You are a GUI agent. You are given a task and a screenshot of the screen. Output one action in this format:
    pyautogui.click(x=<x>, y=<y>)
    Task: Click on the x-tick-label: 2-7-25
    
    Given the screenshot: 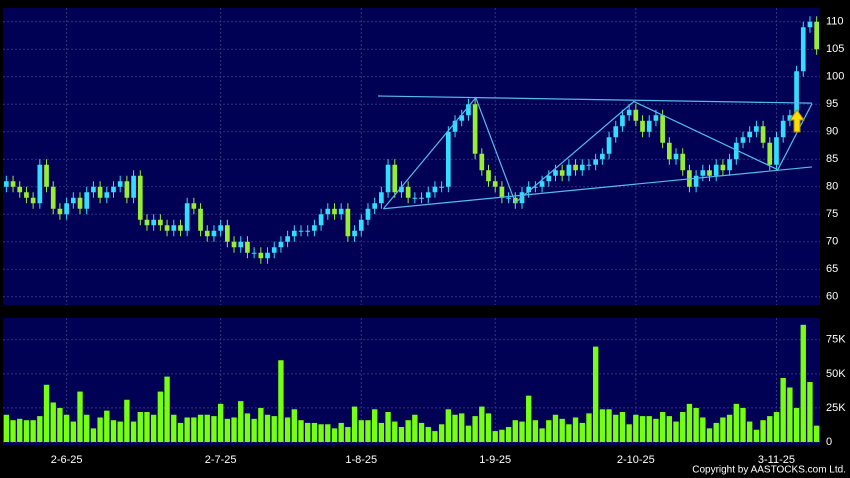 What is the action you would take?
    pyautogui.click(x=221, y=460)
    